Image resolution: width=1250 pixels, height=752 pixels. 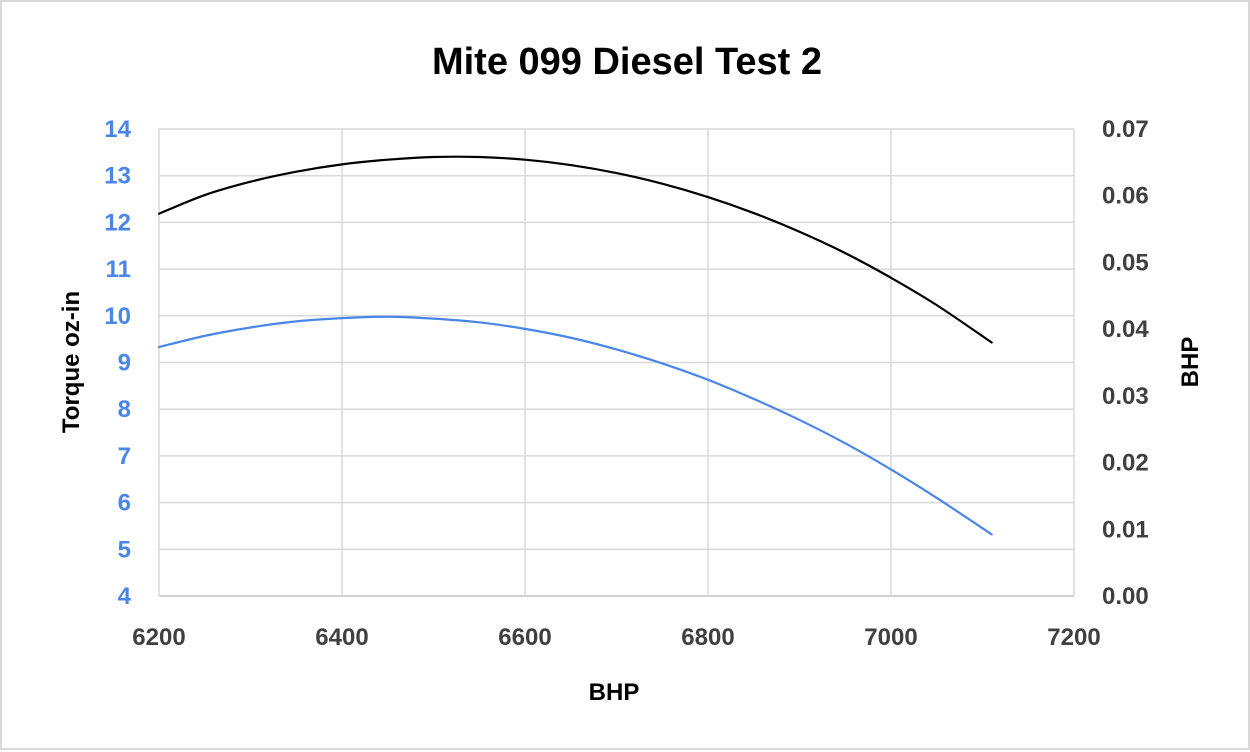 What do you see at coordinates (627, 62) in the screenshot?
I see `chart-title: Mite 099 Diesel Test 2` at bounding box center [627, 62].